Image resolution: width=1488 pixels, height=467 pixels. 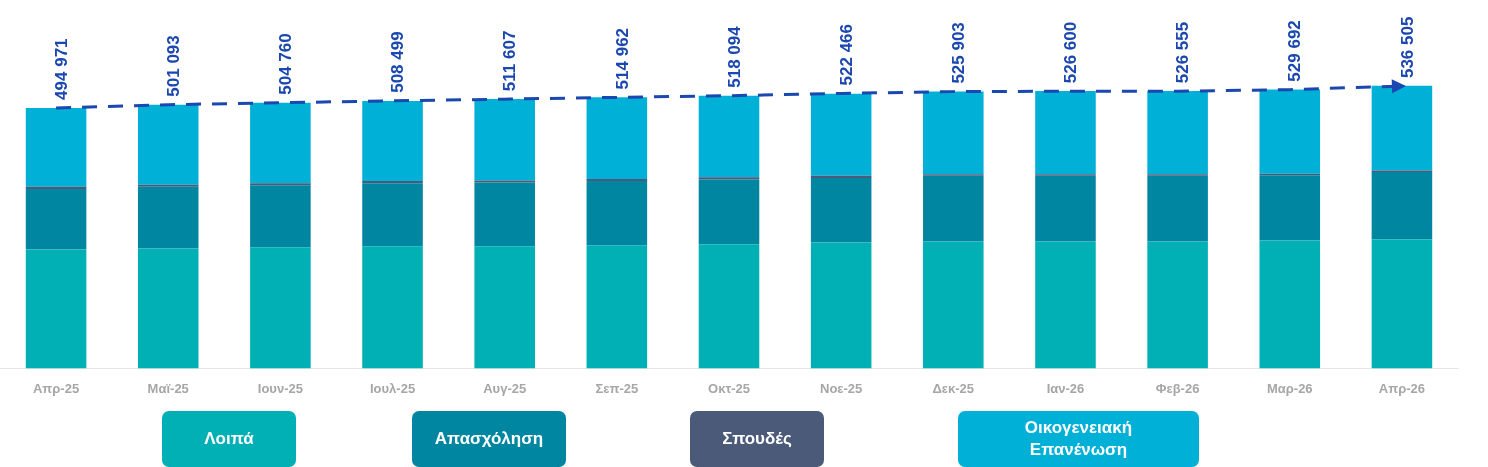 I want to click on data-label: 526 600, so click(x=1071, y=52).